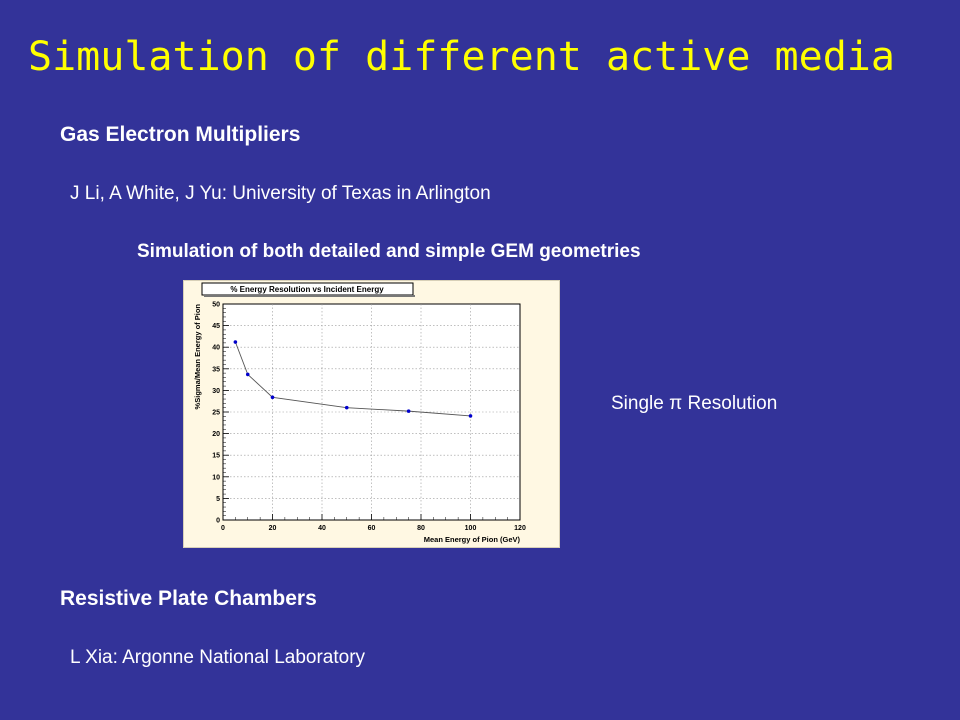 This screenshot has width=960, height=720. I want to click on y-tick-label: 20, so click(216, 434).